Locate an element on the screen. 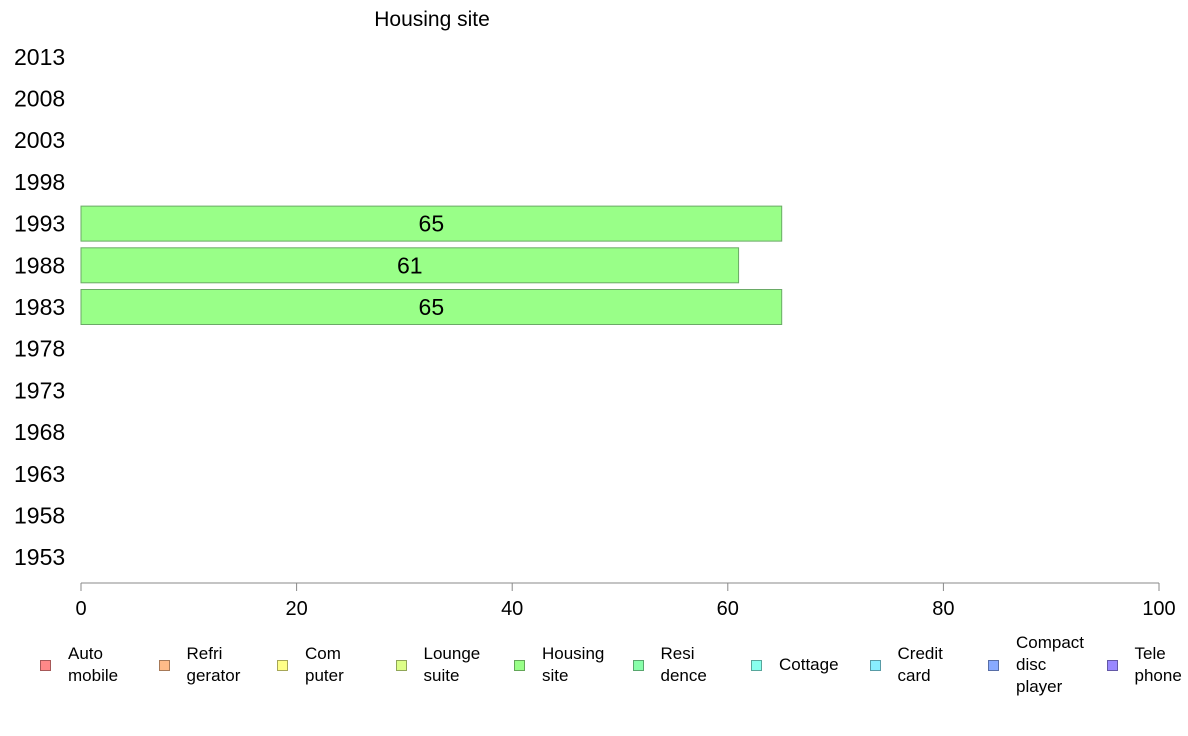  y-tick-label: 1978 is located at coordinates (39, 349).